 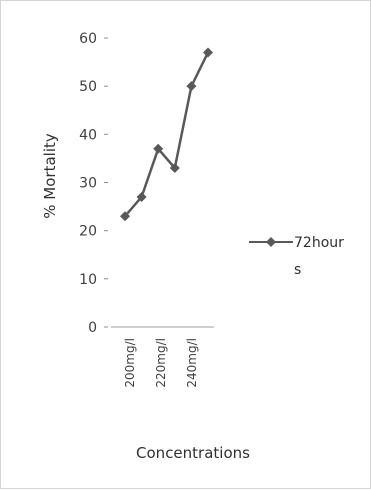 I want to click on x-axis-category-labels: 200mg/l 220mg/l 240mg/l, so click(x=161, y=363).